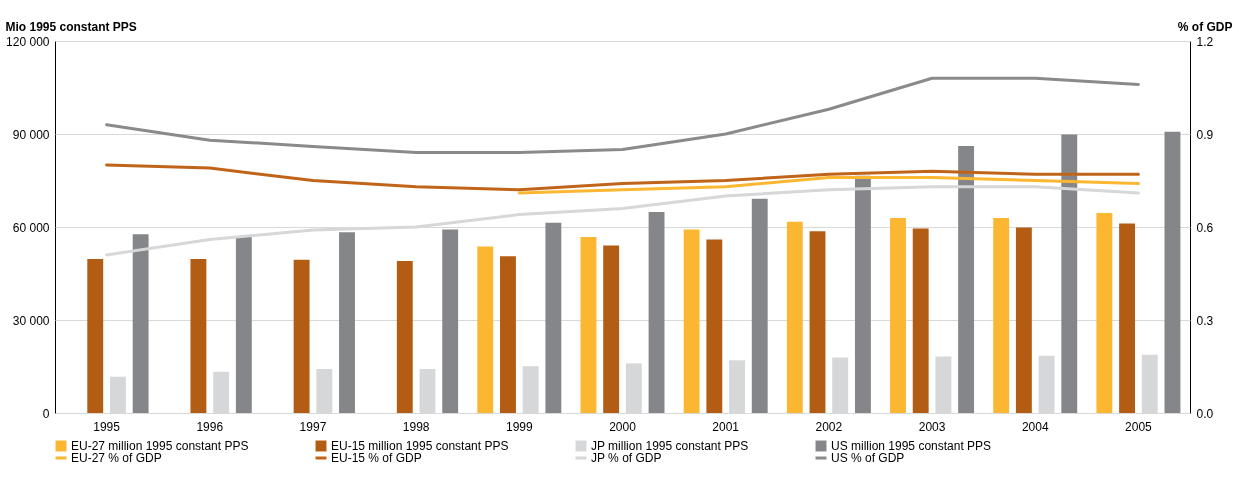 This screenshot has height=488, width=1239. What do you see at coordinates (1205, 134) in the screenshot?
I see `y2-tick-label: 0.9` at bounding box center [1205, 134].